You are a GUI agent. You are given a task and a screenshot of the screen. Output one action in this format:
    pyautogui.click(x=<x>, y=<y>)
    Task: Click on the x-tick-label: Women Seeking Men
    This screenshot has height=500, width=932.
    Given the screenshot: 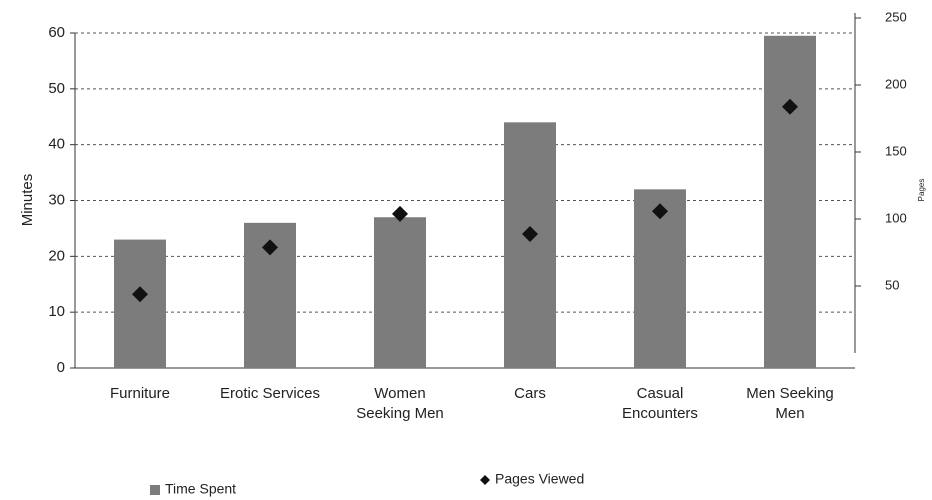 What is the action you would take?
    pyautogui.click(x=400, y=403)
    